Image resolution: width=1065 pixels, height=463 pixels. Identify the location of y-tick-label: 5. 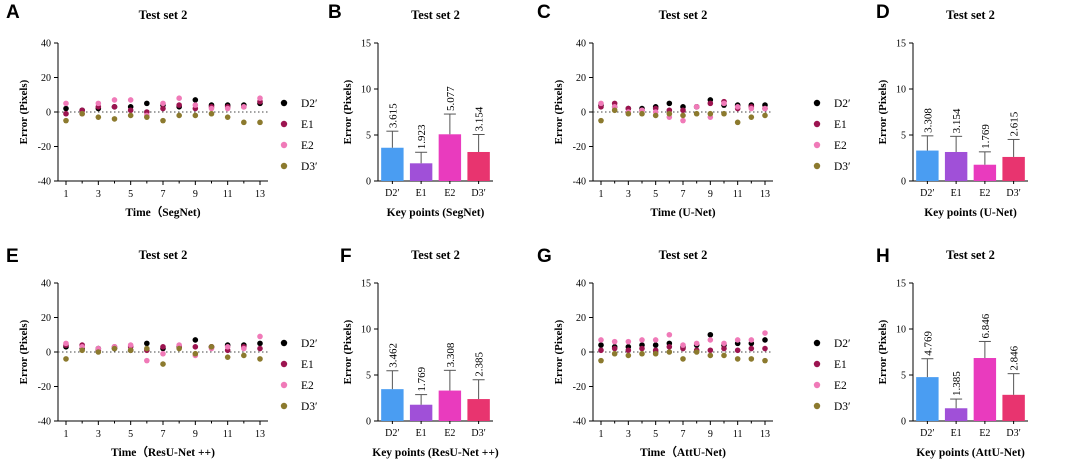
(903, 376).